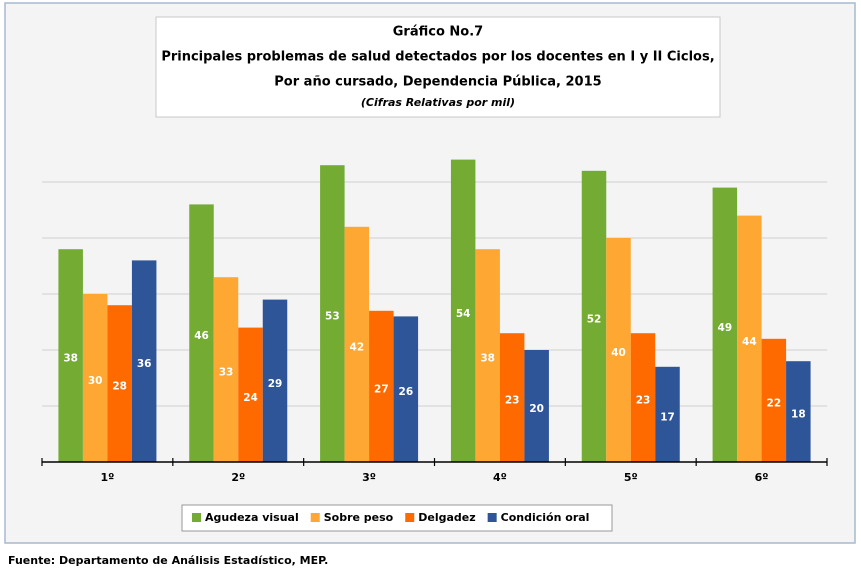 Image resolution: width=861 pixels, height=569 pixels. What do you see at coordinates (119, 387) in the screenshot?
I see `value-label: 28` at bounding box center [119, 387].